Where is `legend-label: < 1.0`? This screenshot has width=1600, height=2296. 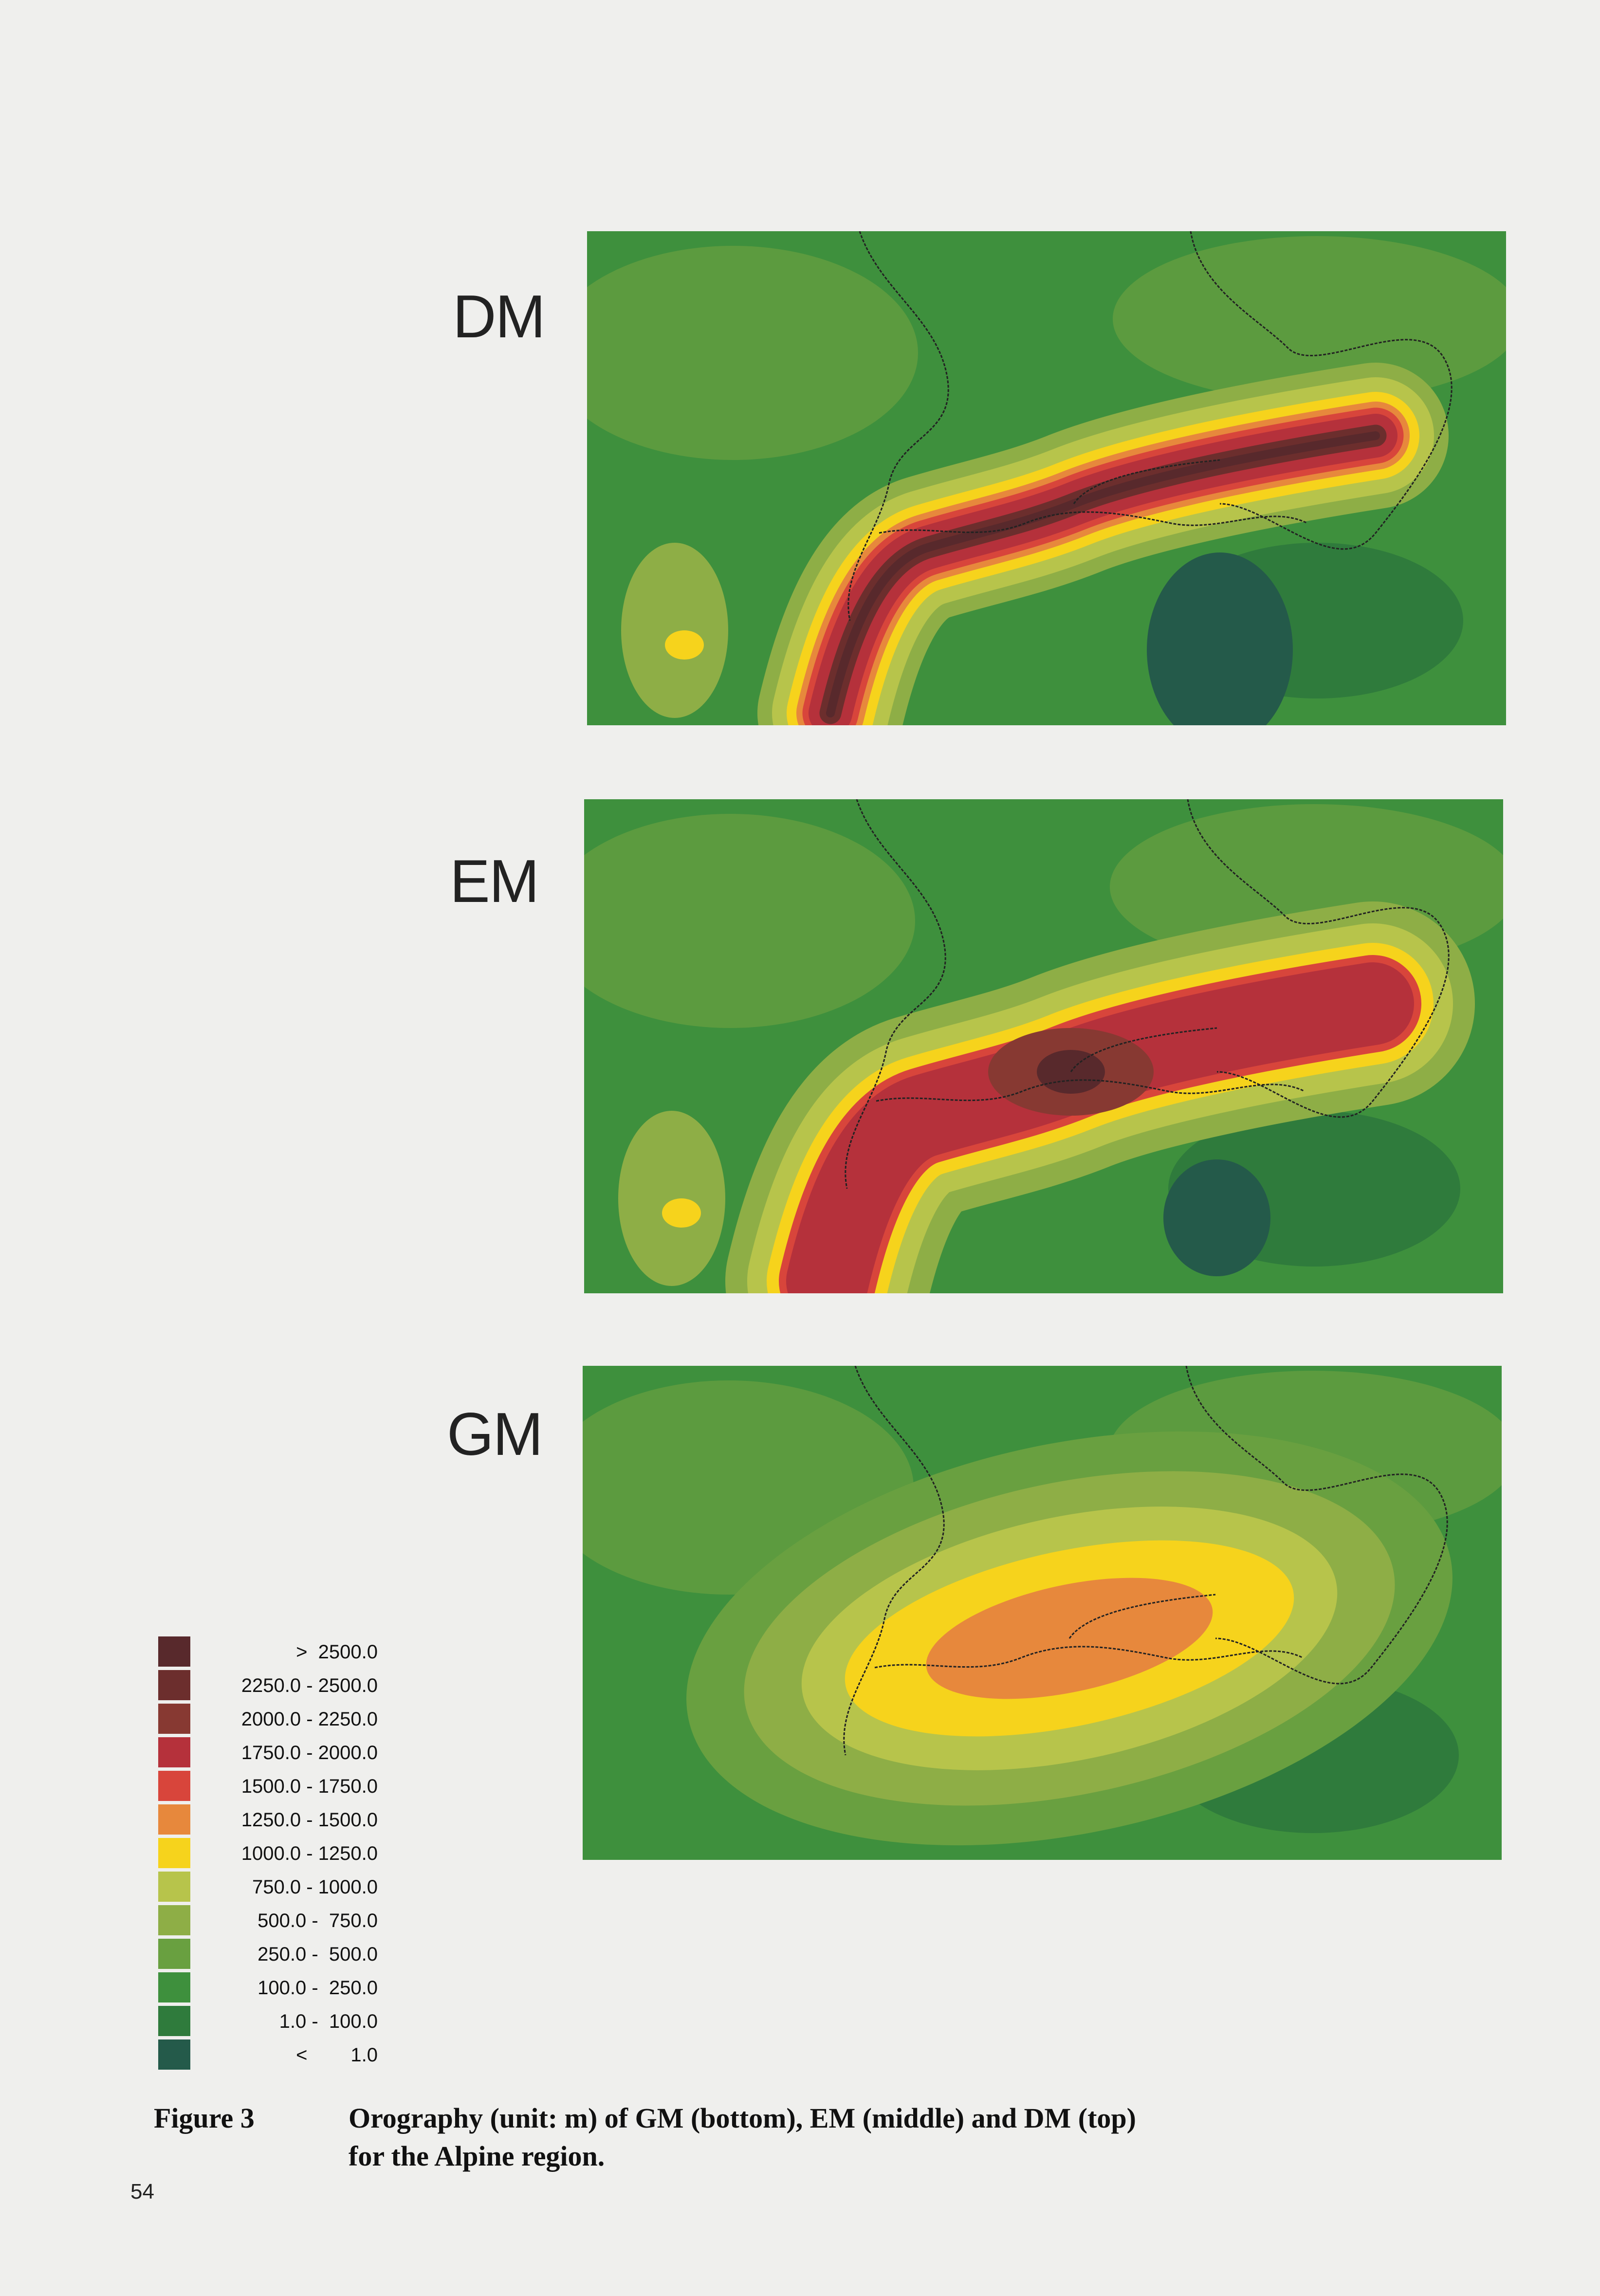
legend-label: < 1.0 is located at coordinates (337, 2055).